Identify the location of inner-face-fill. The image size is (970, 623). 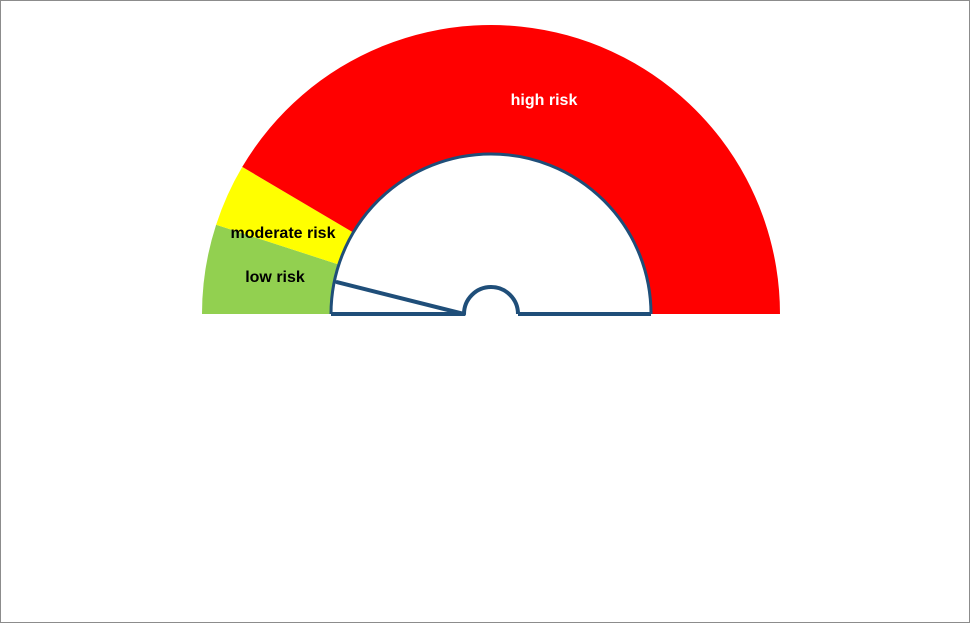
(491, 234).